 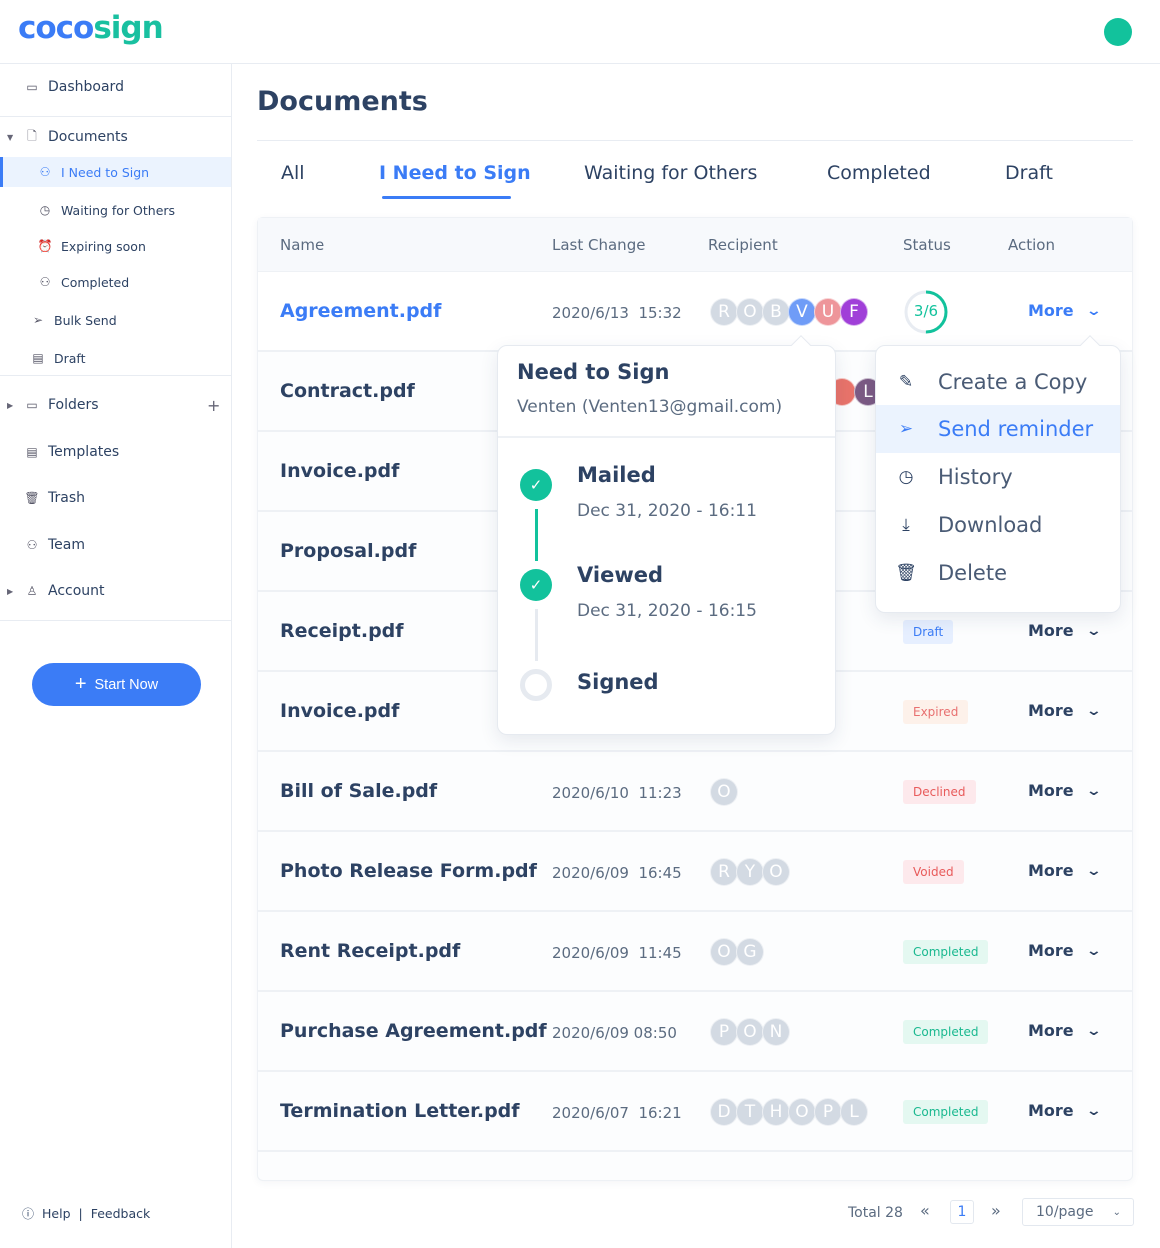 I want to click on document-name: Termination Letter.pdf, so click(x=400, y=1111).